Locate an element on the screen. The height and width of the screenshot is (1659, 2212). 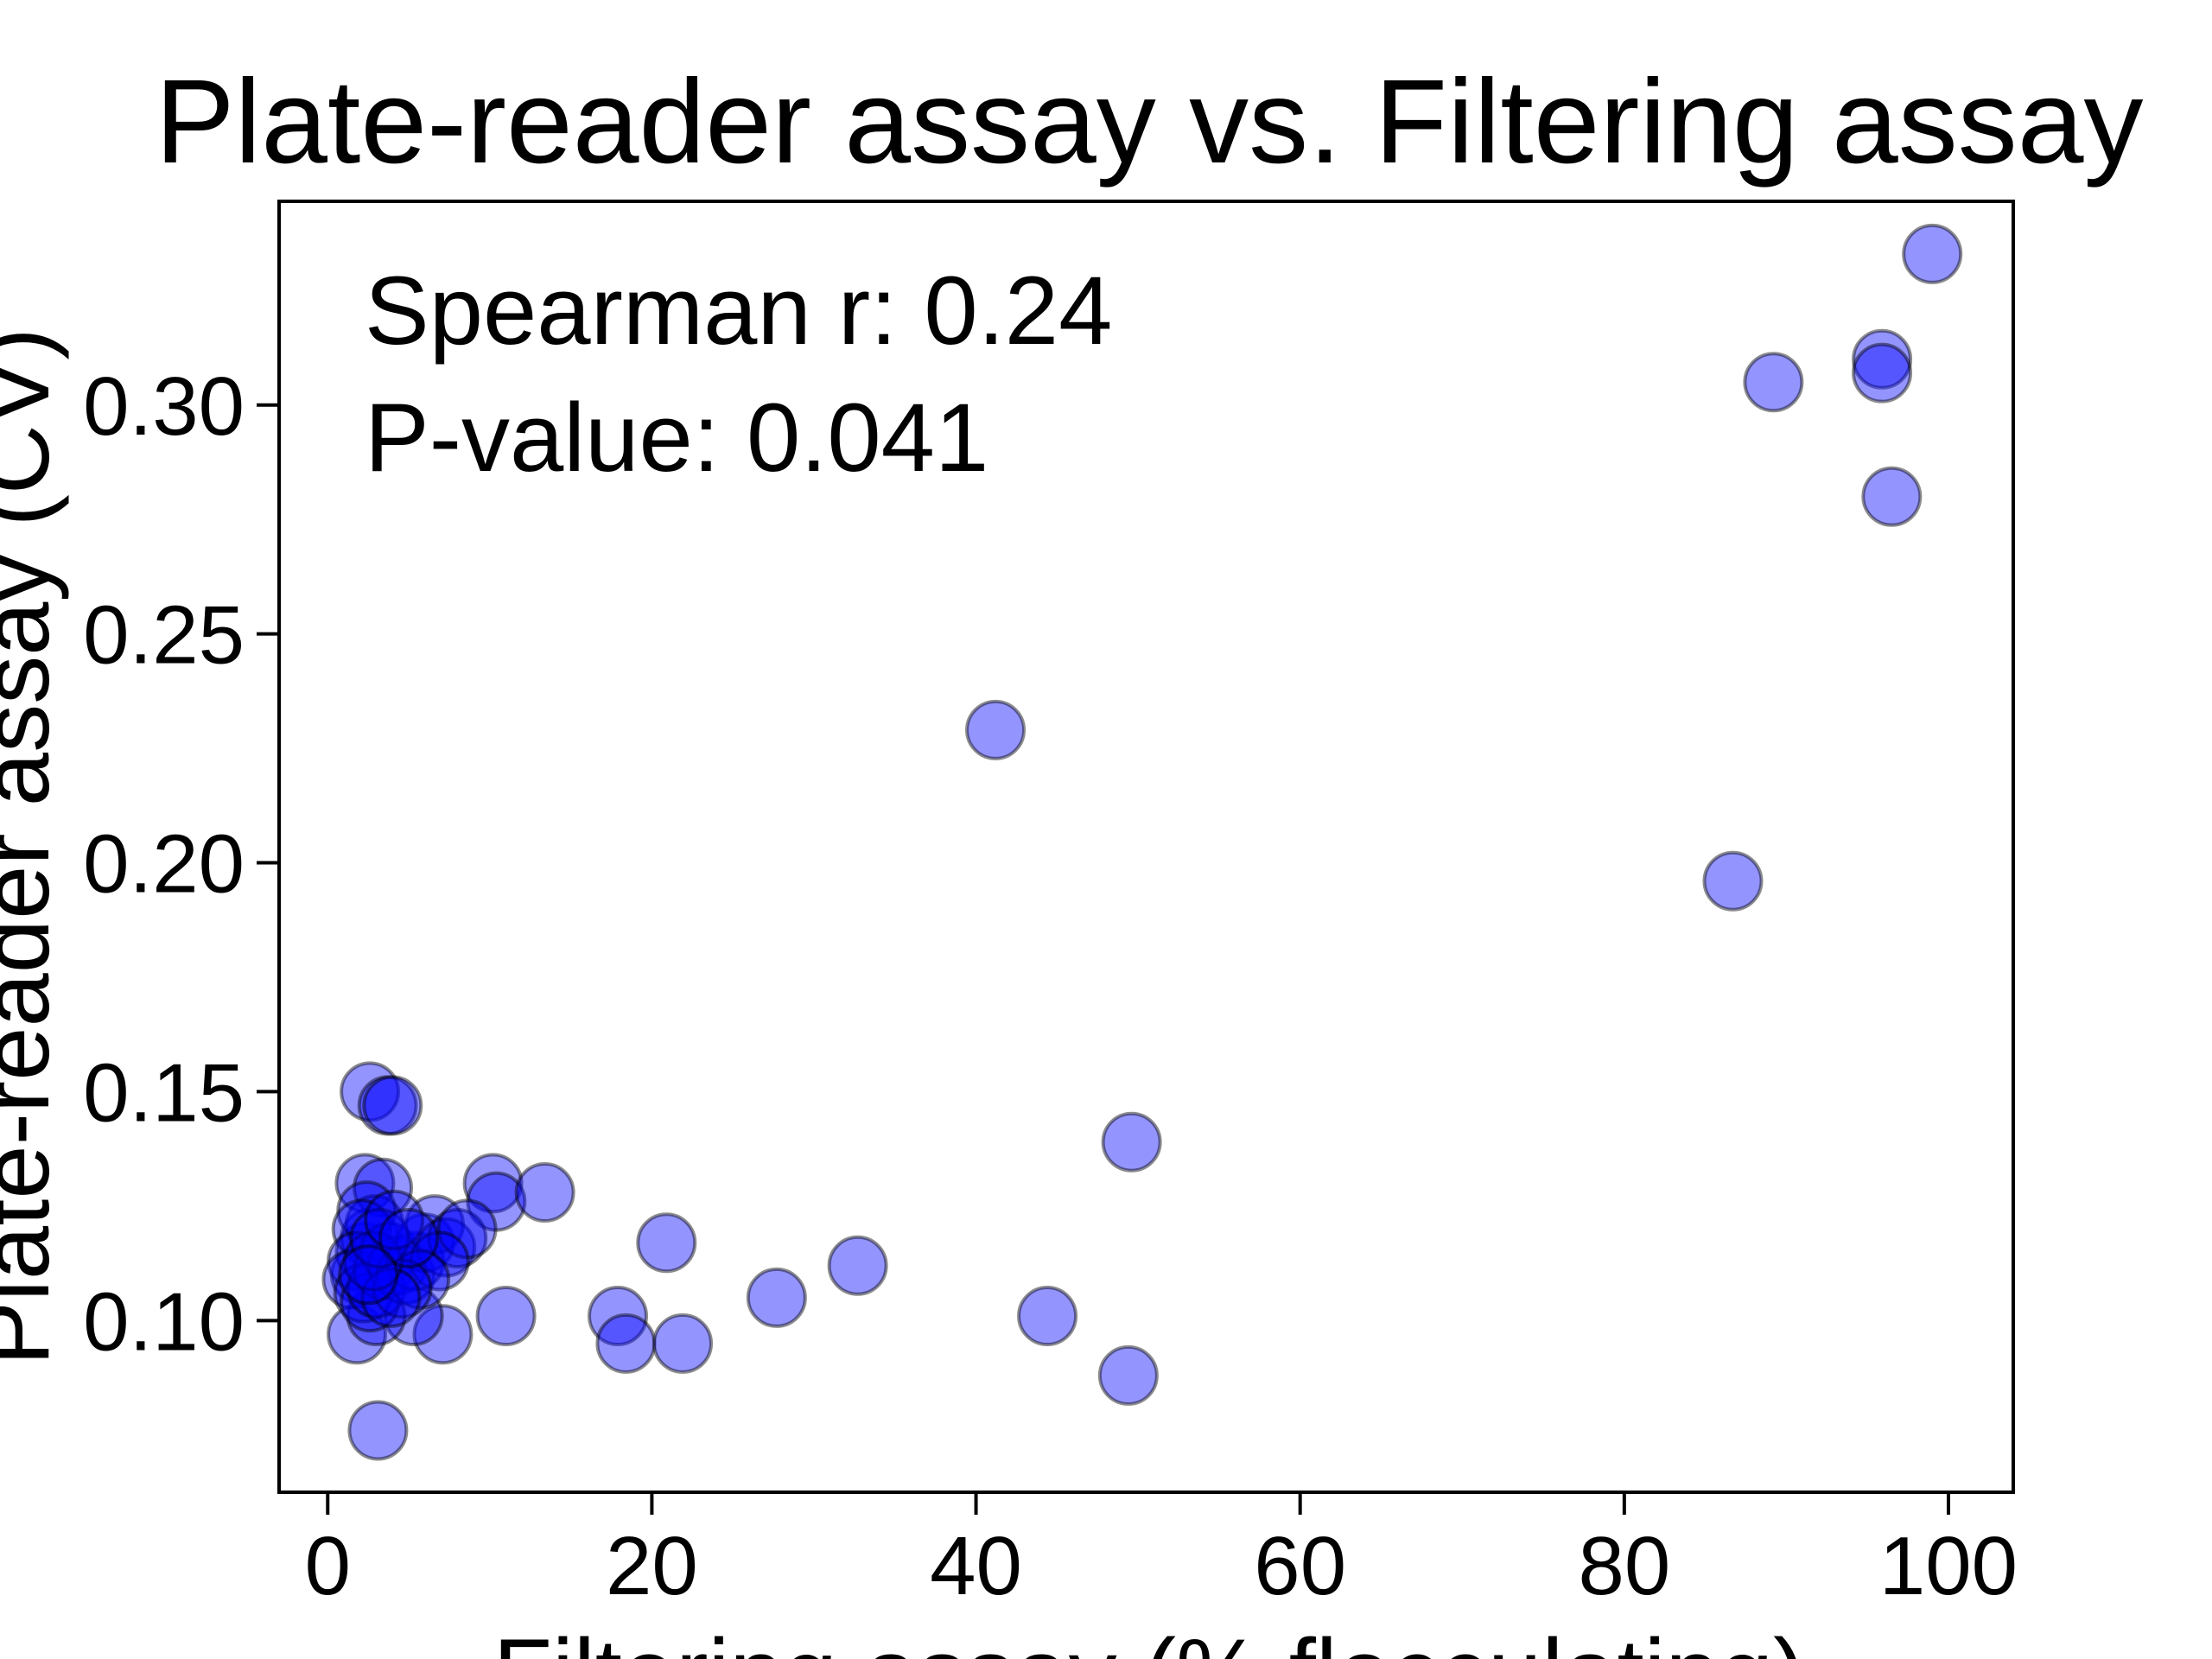
y-tick-label: 0.30 is located at coordinates (164, 406).